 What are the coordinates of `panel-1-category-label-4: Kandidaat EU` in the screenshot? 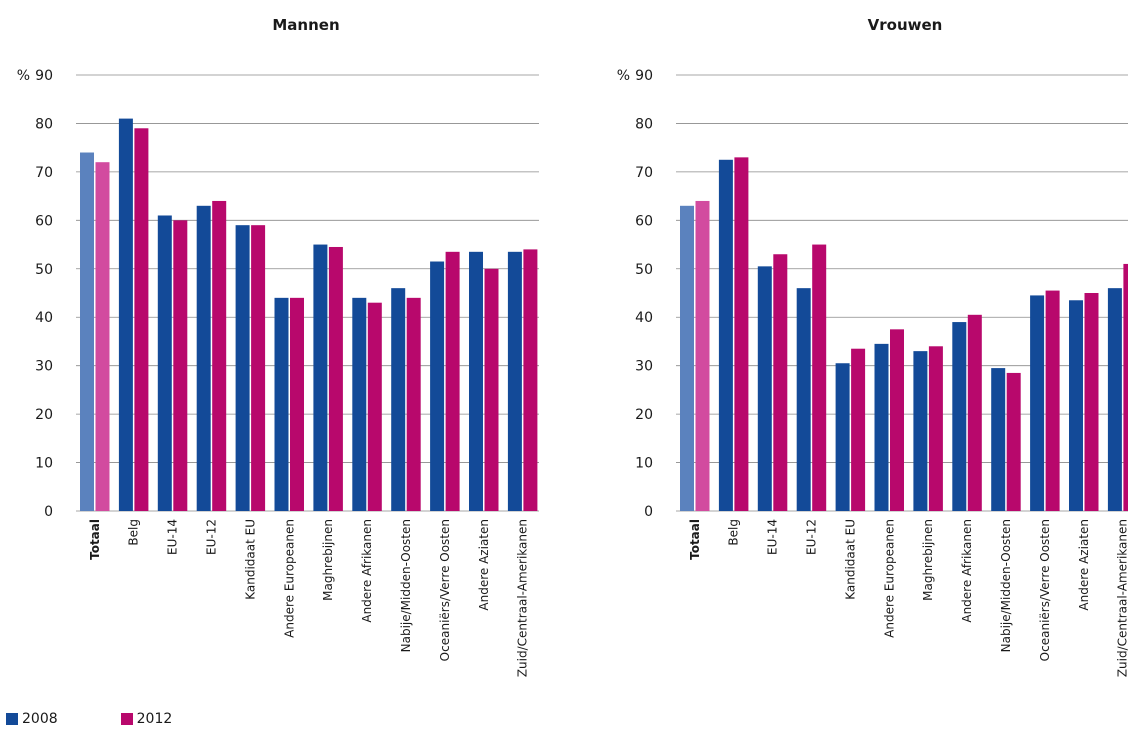 It's located at (250, 559).